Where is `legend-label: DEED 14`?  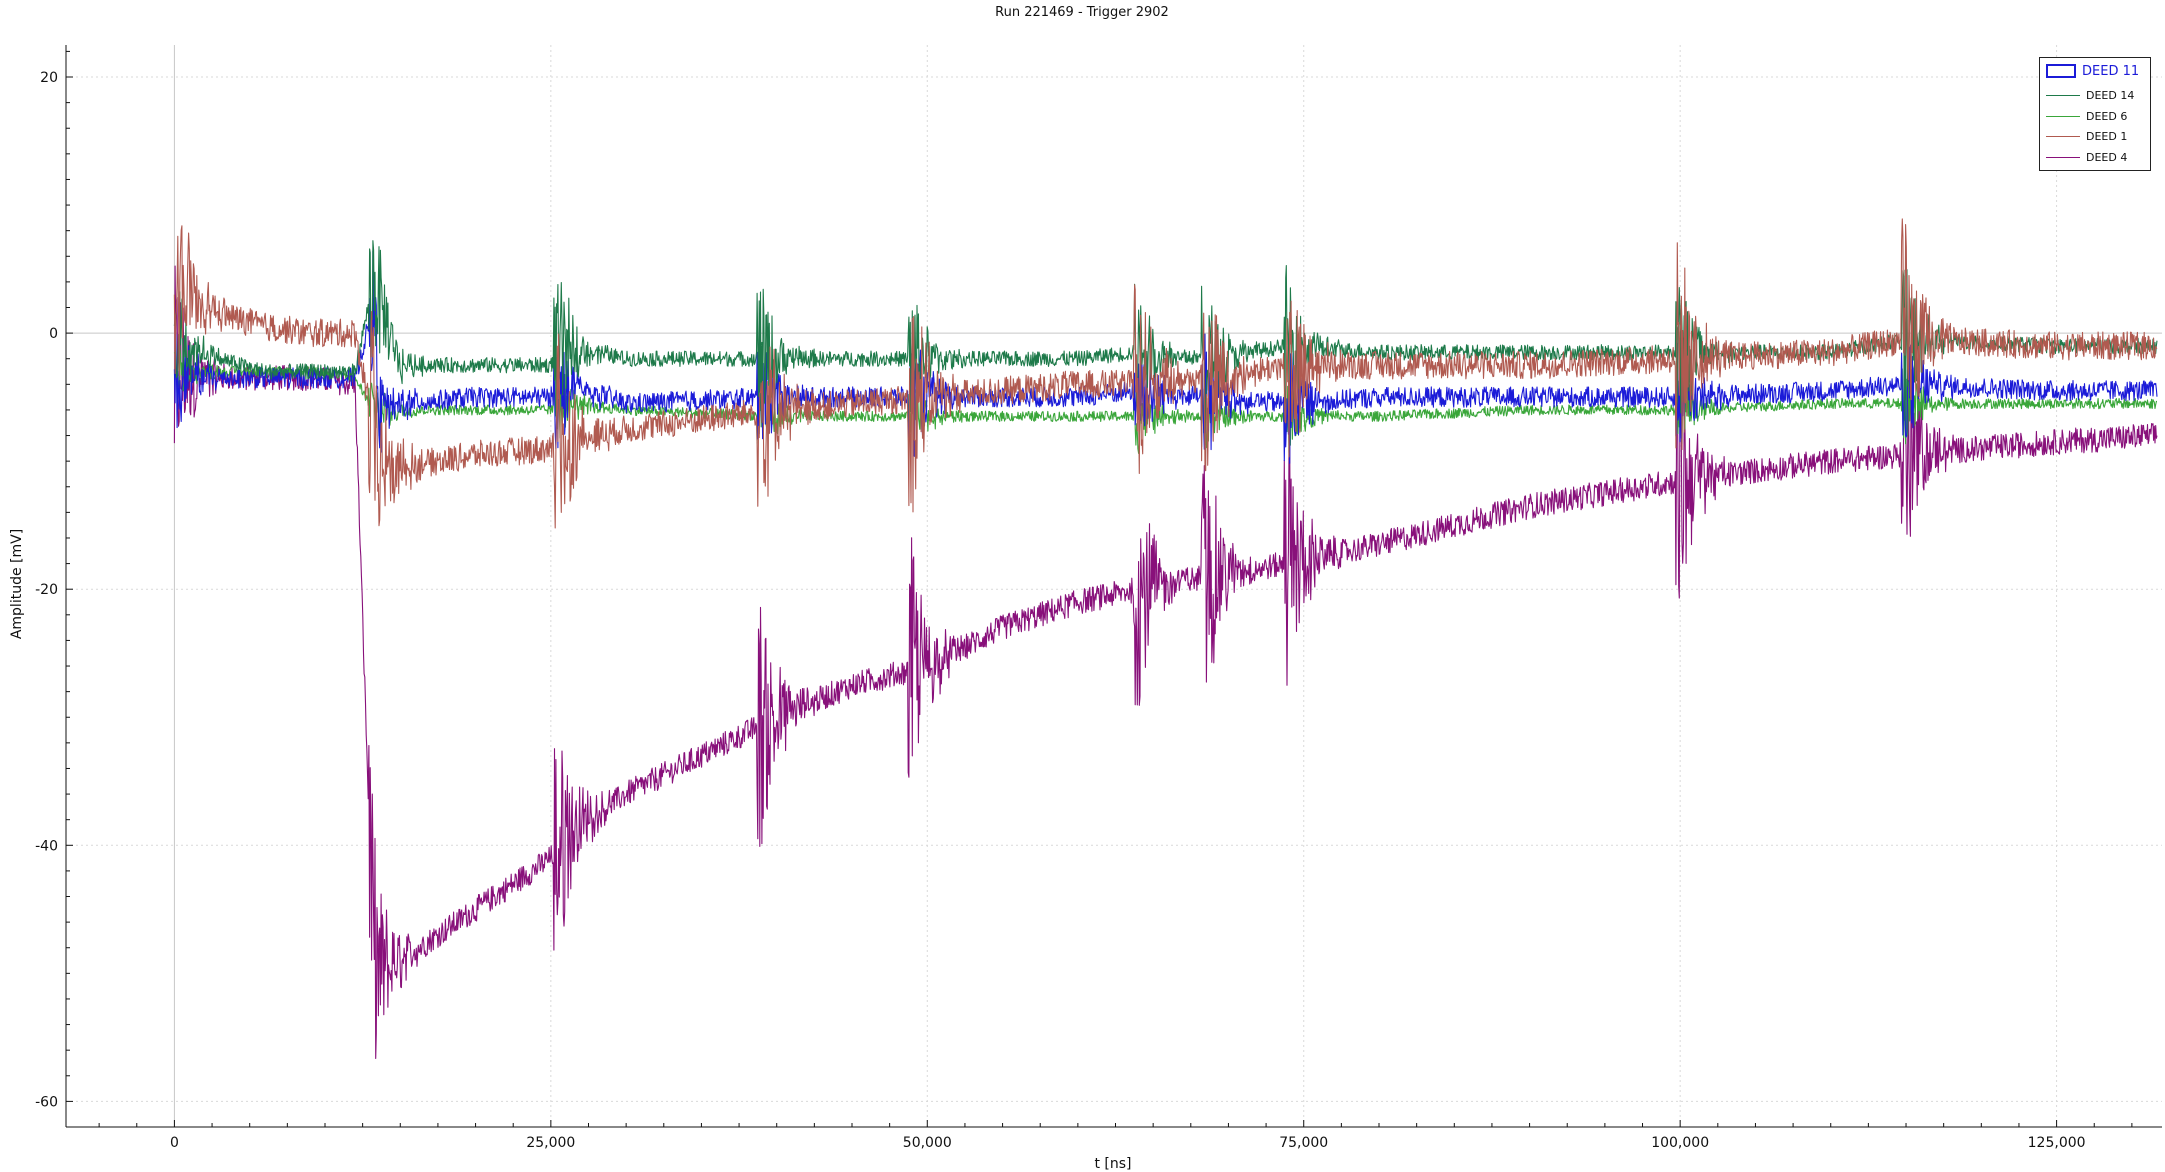 legend-label: DEED 14 is located at coordinates (2110, 95).